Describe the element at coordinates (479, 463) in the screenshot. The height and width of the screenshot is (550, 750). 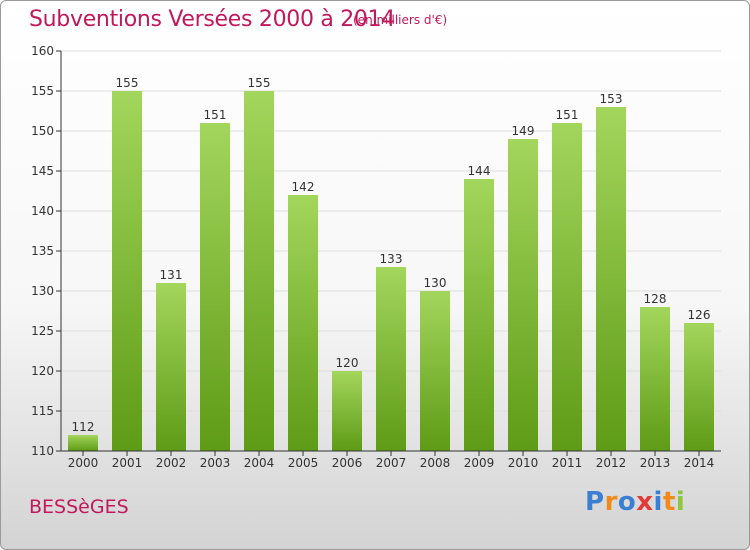
I see `x-tick-label: 2009` at that location.